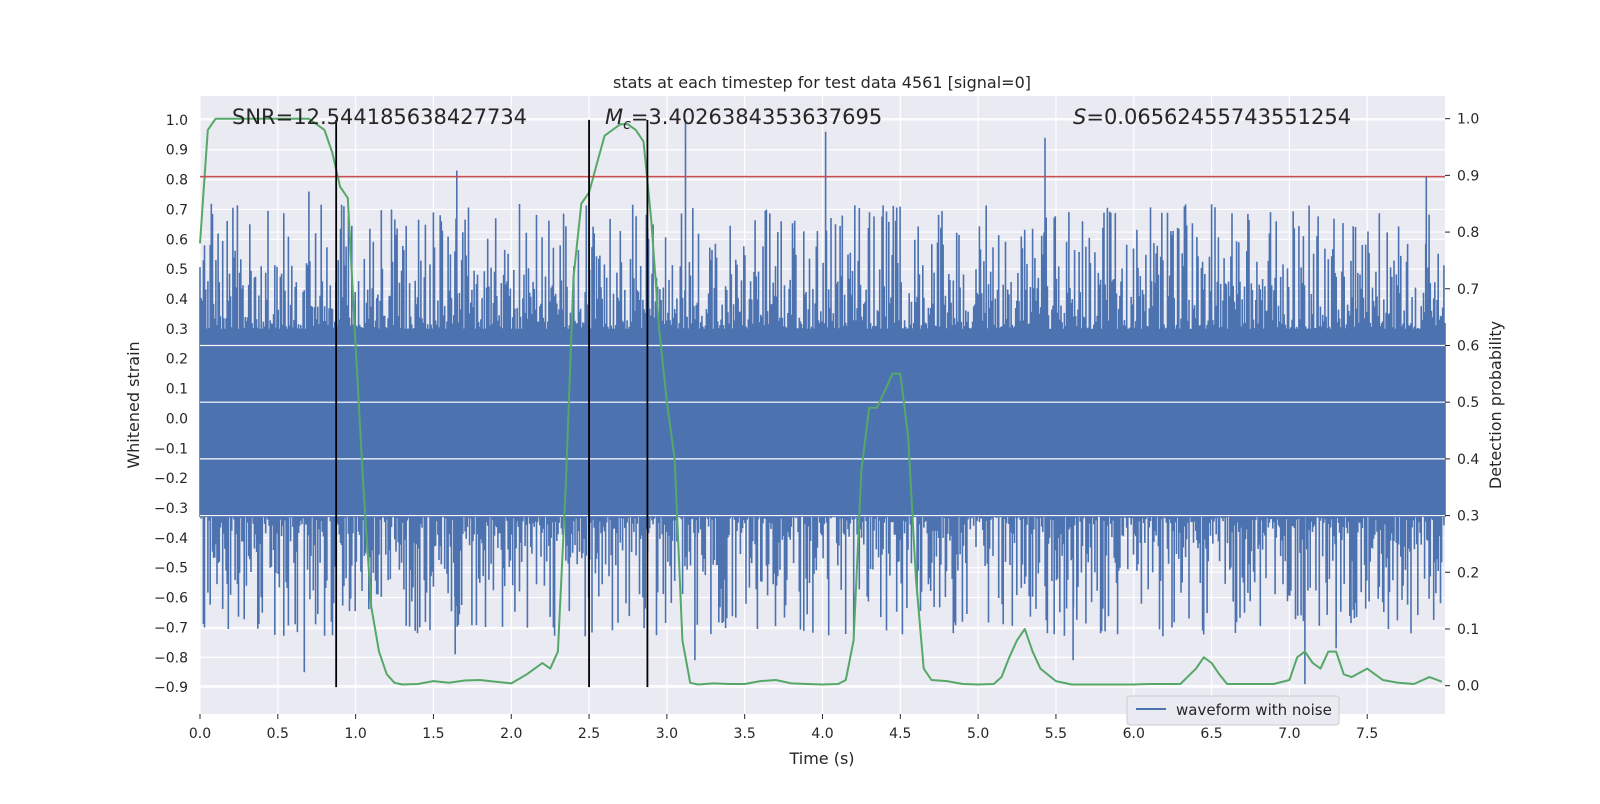 Image resolution: width=1600 pixels, height=804 pixels. What do you see at coordinates (355, 734) in the screenshot?
I see `x-tick-label: 1.0` at bounding box center [355, 734].